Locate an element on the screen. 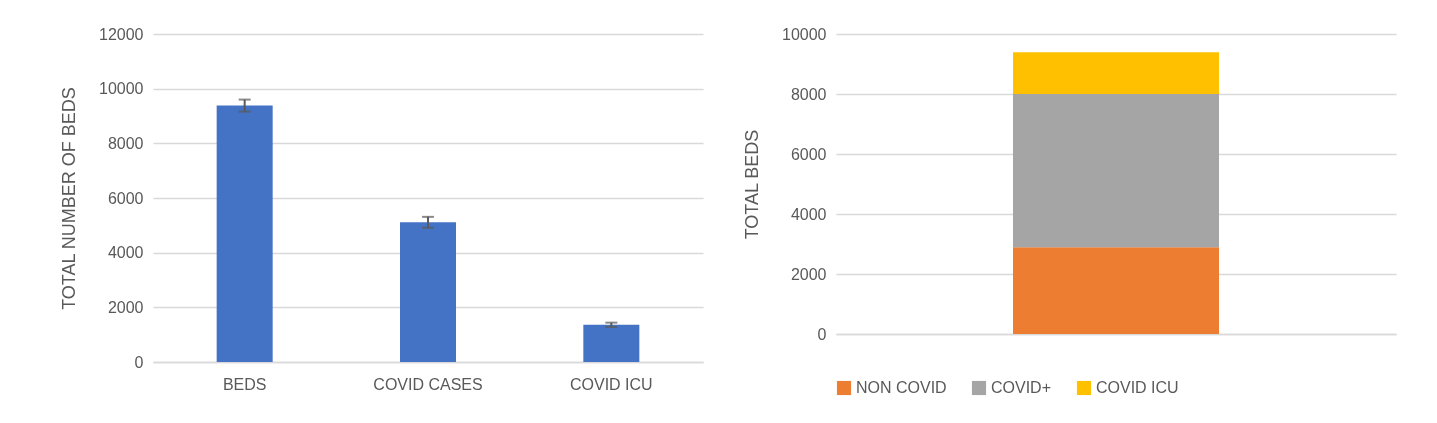  y-axis-title: TOTAL BEDS is located at coordinates (752, 184).